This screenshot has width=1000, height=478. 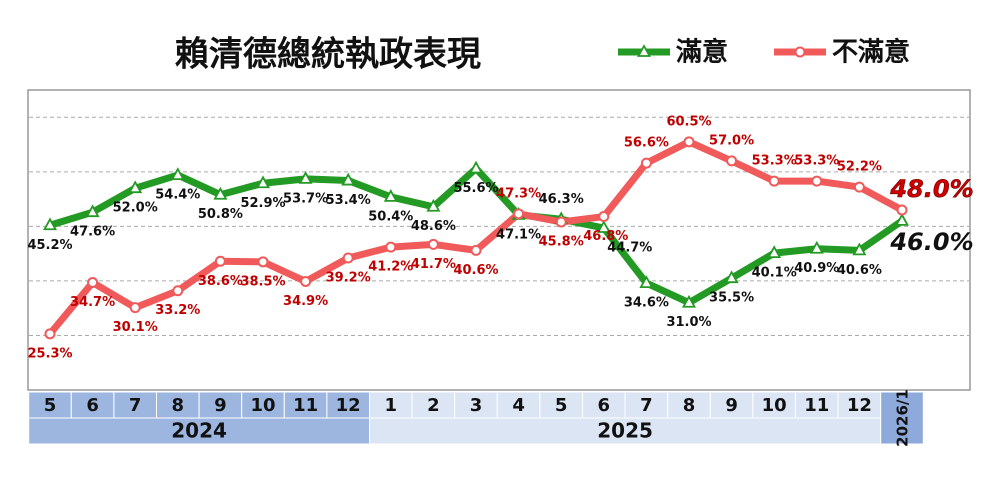 What do you see at coordinates (49, 245) in the screenshot?
I see `data-label: 45.2%` at bounding box center [49, 245].